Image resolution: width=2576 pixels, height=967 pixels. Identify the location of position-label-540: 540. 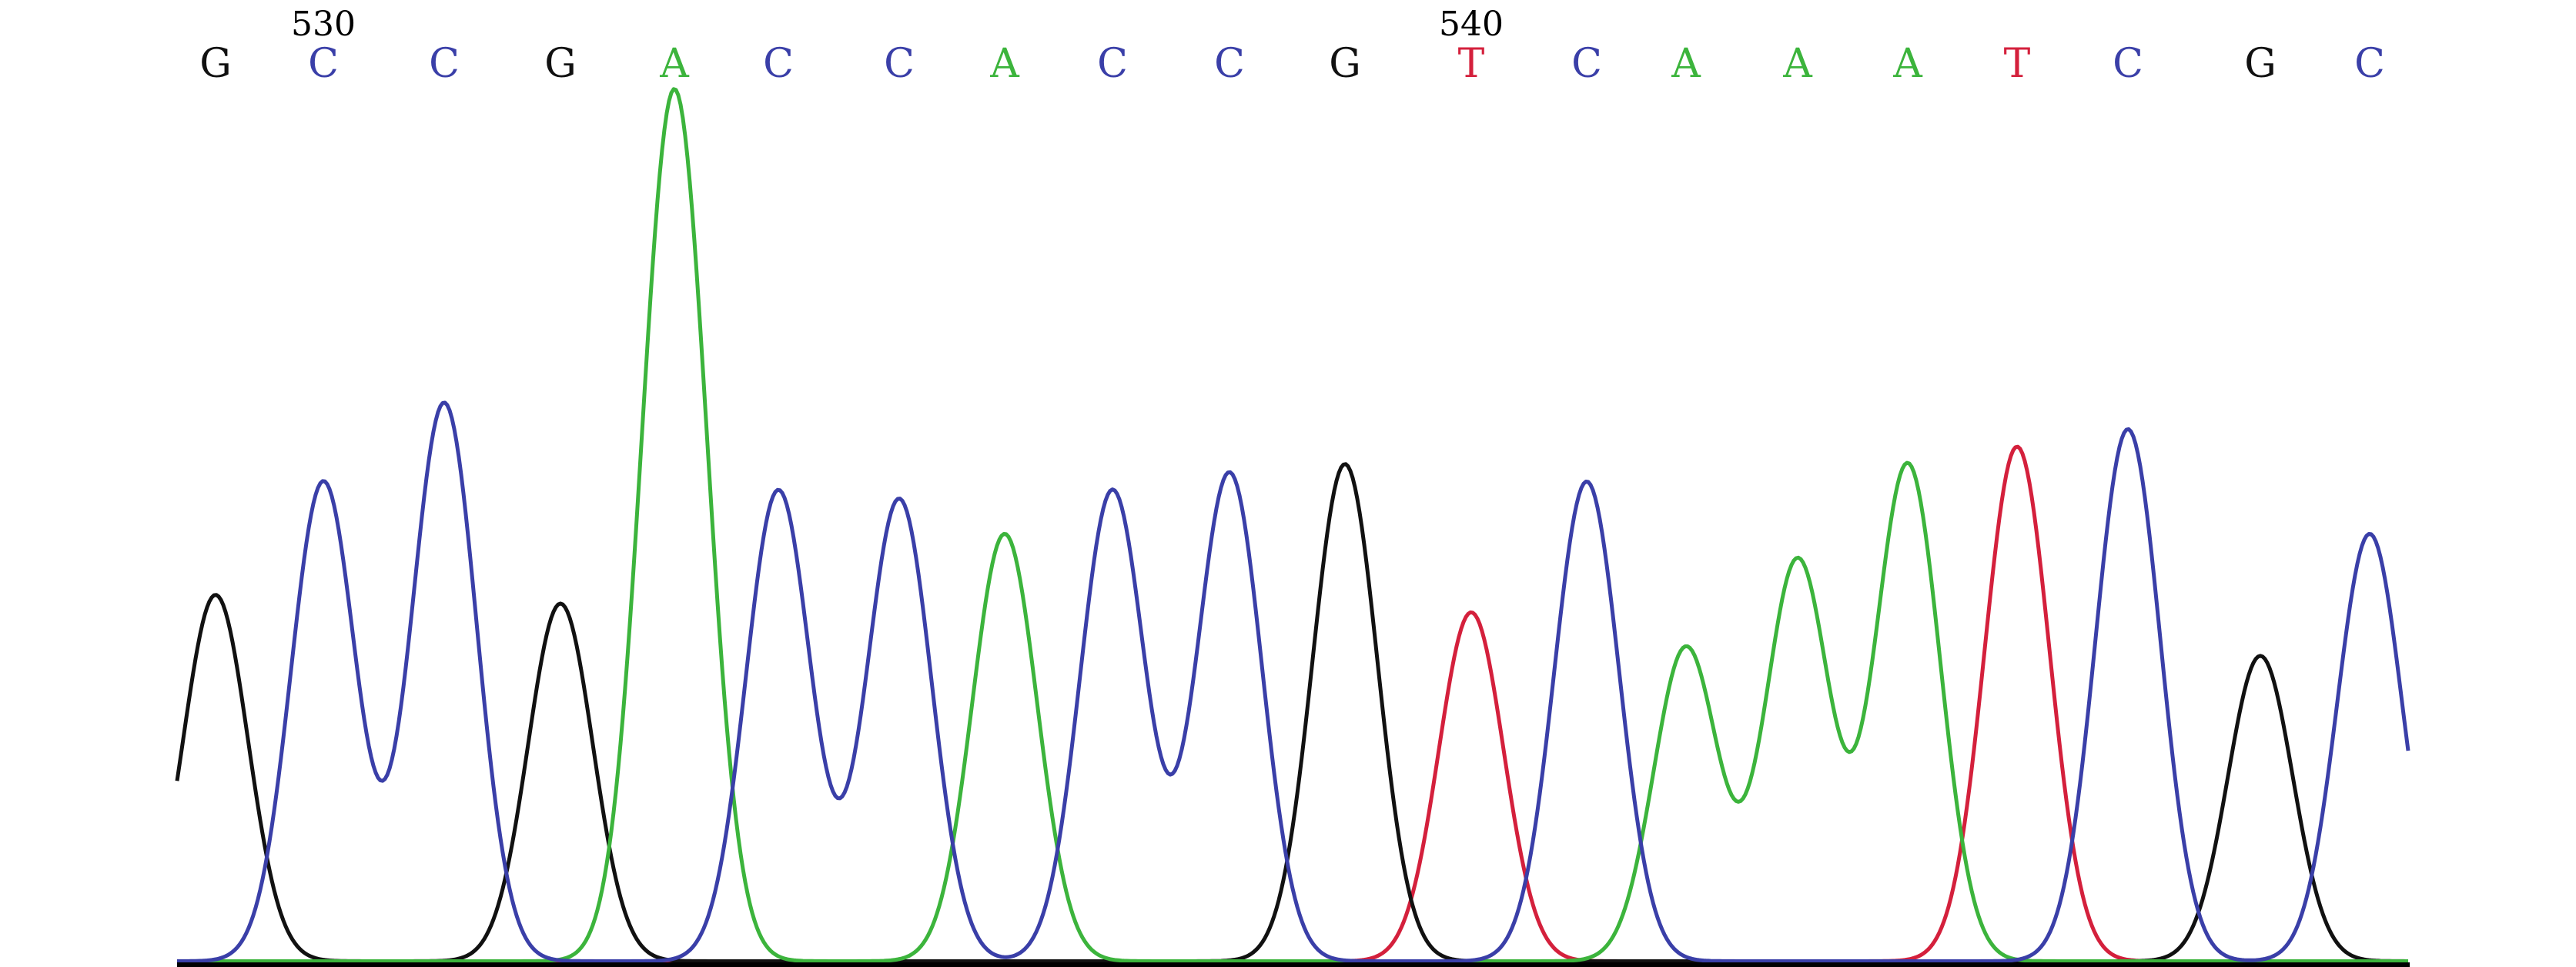
(1471, 24).